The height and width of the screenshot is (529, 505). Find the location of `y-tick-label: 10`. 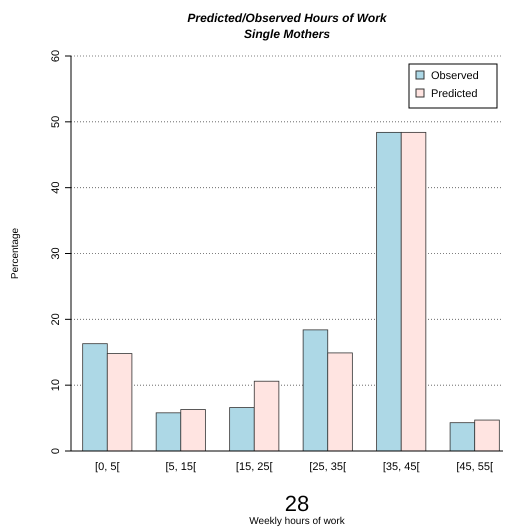

y-tick-label: 10 is located at coordinates (56, 385).